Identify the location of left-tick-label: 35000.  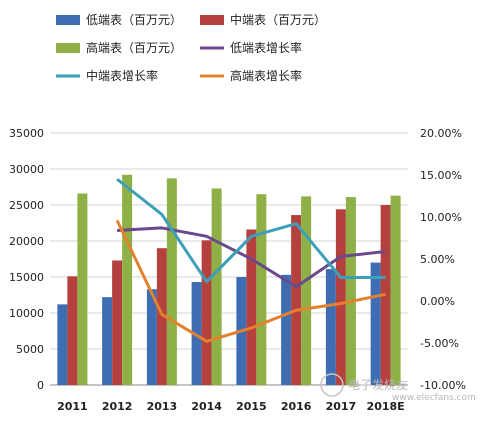
(26, 133).